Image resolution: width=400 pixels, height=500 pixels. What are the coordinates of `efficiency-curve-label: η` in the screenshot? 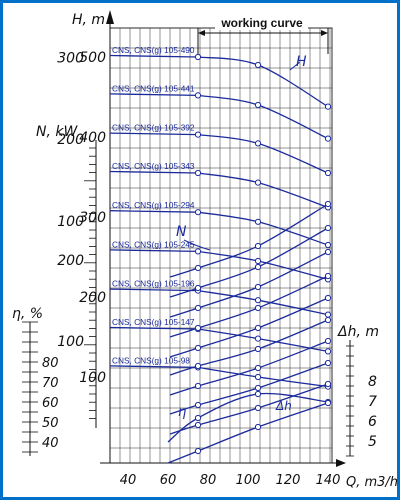 It's located at (182, 412).